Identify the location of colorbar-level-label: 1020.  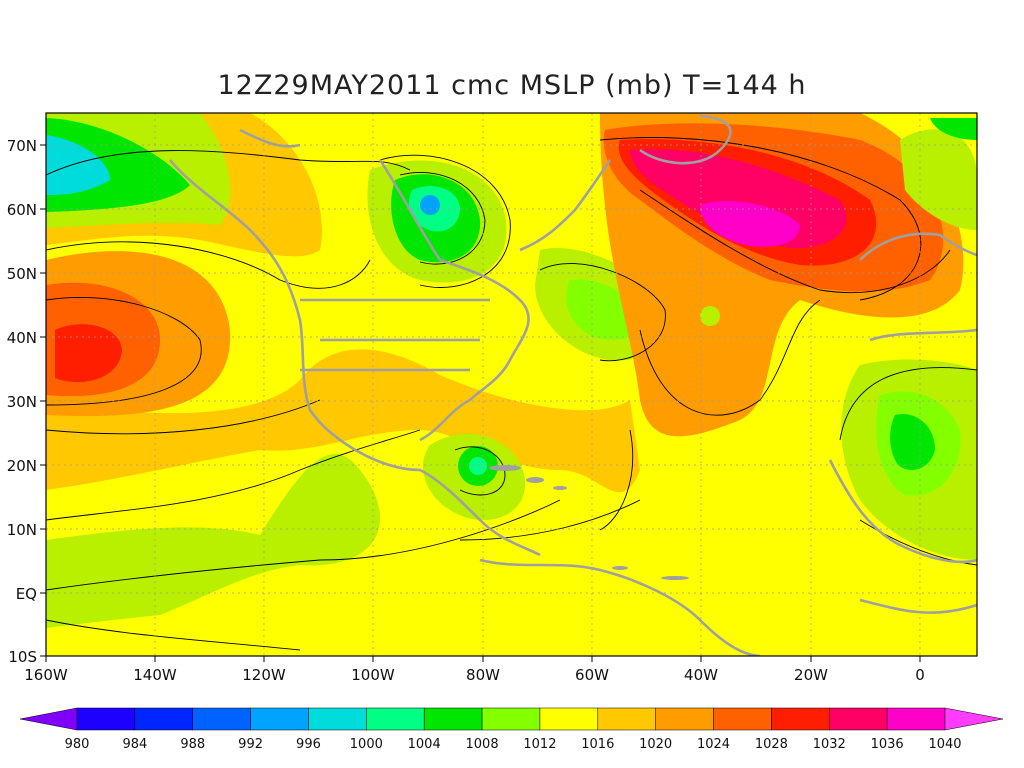
(655, 744).